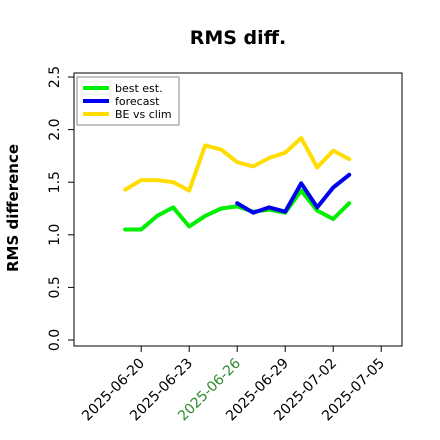 The image size is (440, 440). What do you see at coordinates (238, 38) in the screenshot?
I see `chart-title: RMS diff.` at bounding box center [238, 38].